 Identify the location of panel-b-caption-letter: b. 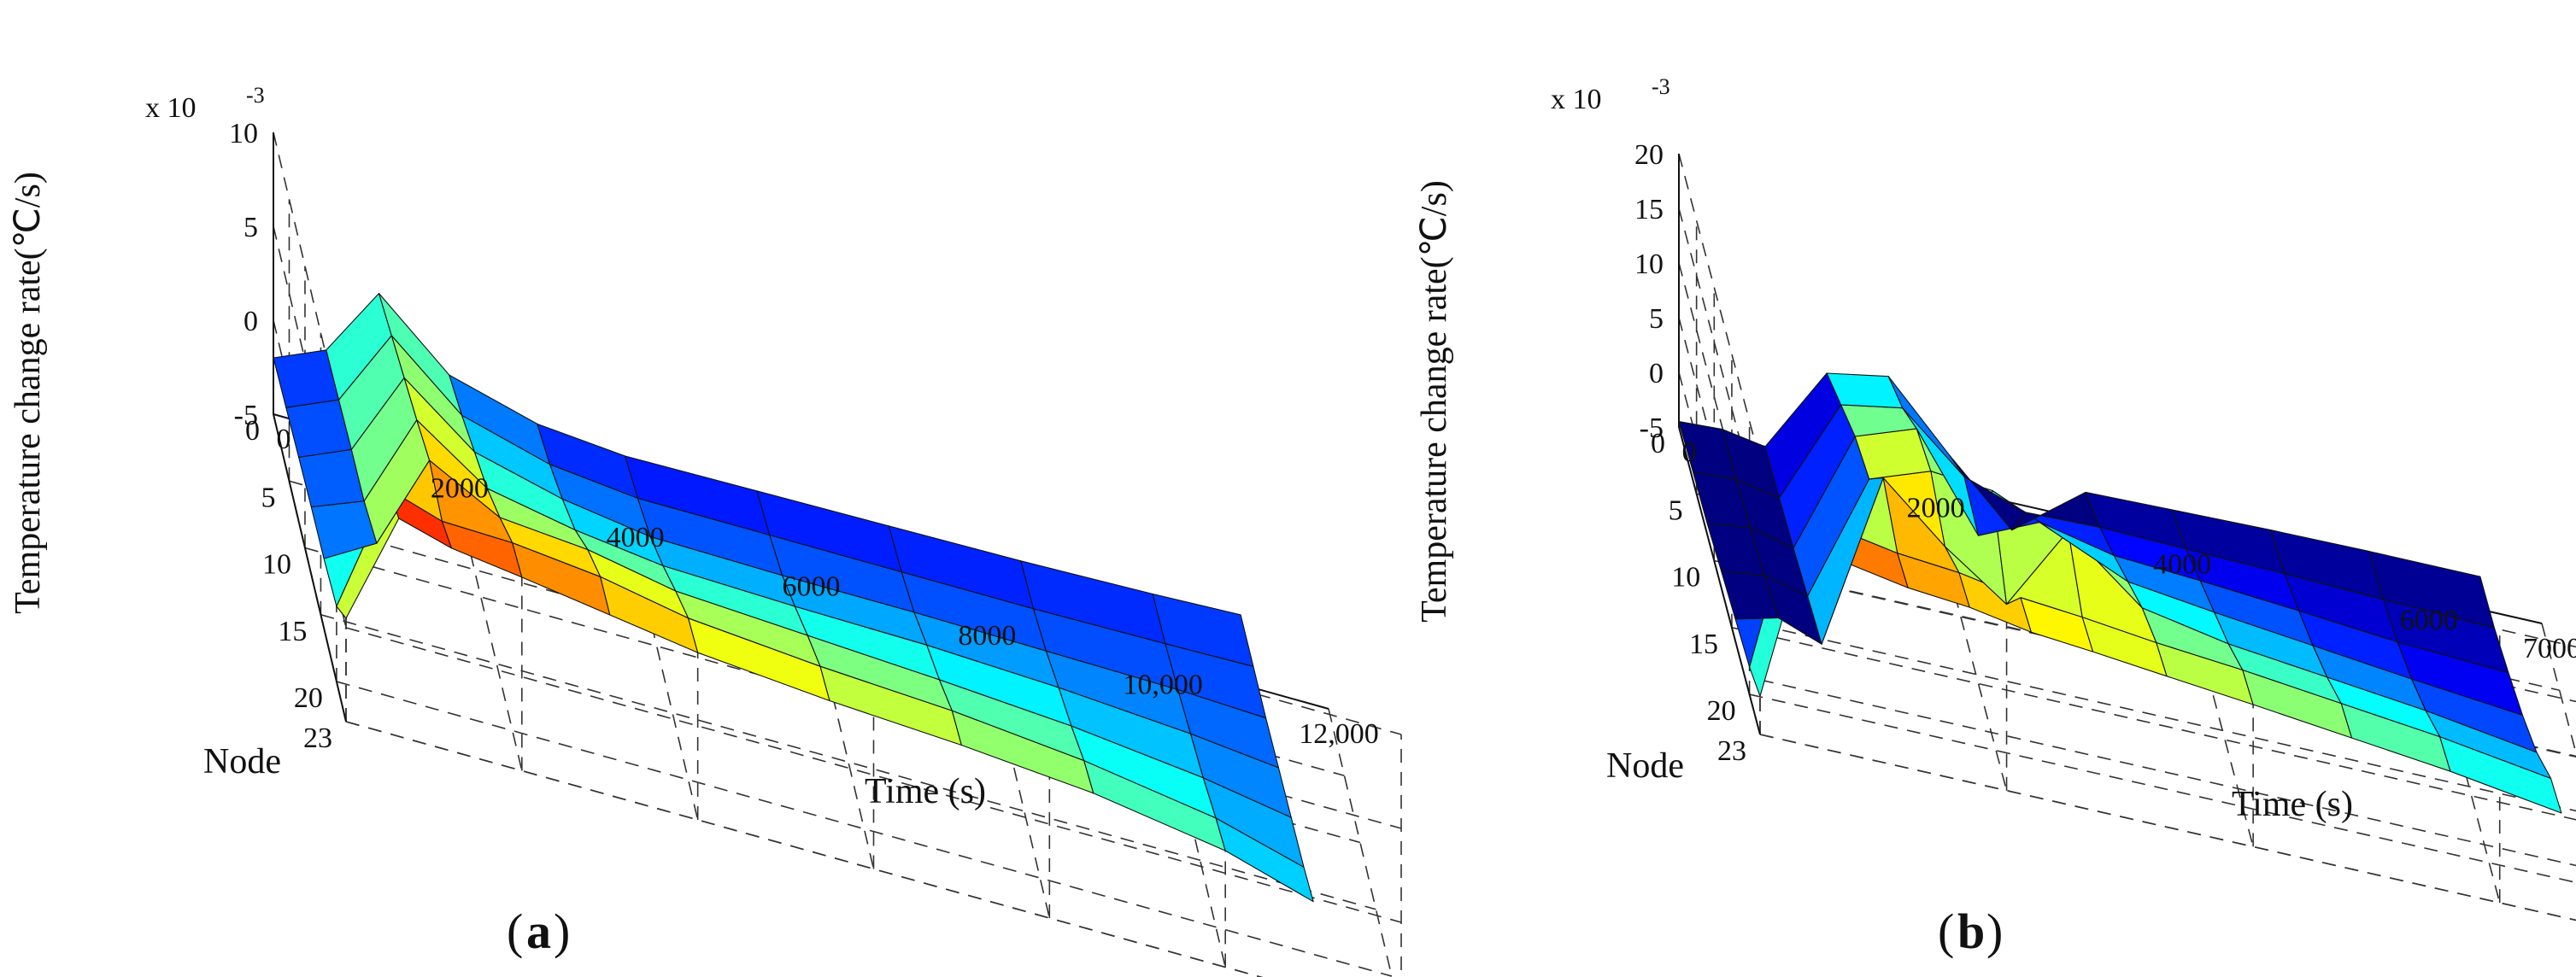
(1971, 931).